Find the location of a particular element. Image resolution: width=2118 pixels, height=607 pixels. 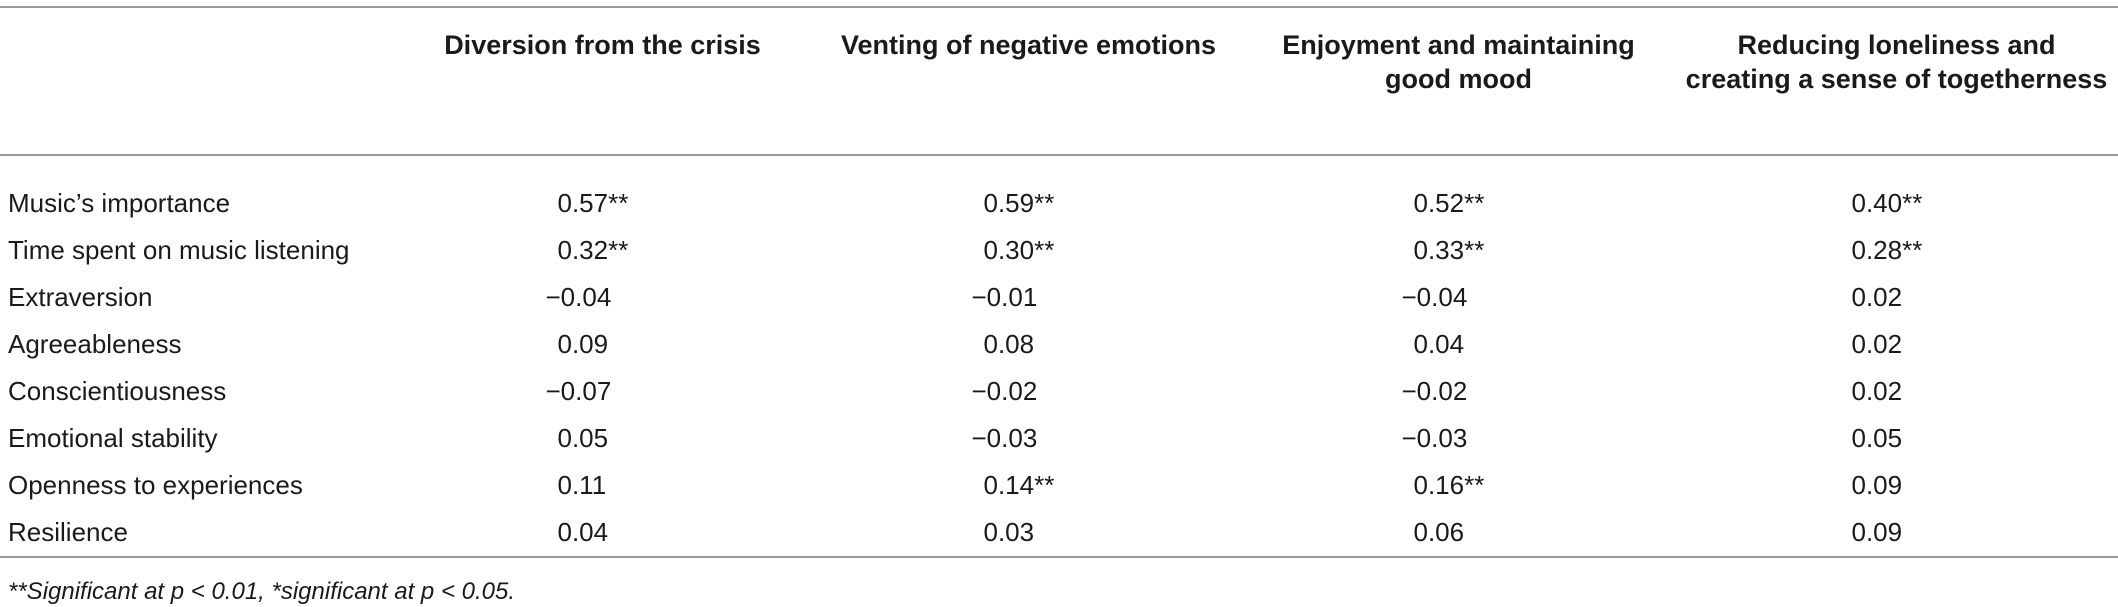

table-cell: 0.28** is located at coordinates (1896, 250).